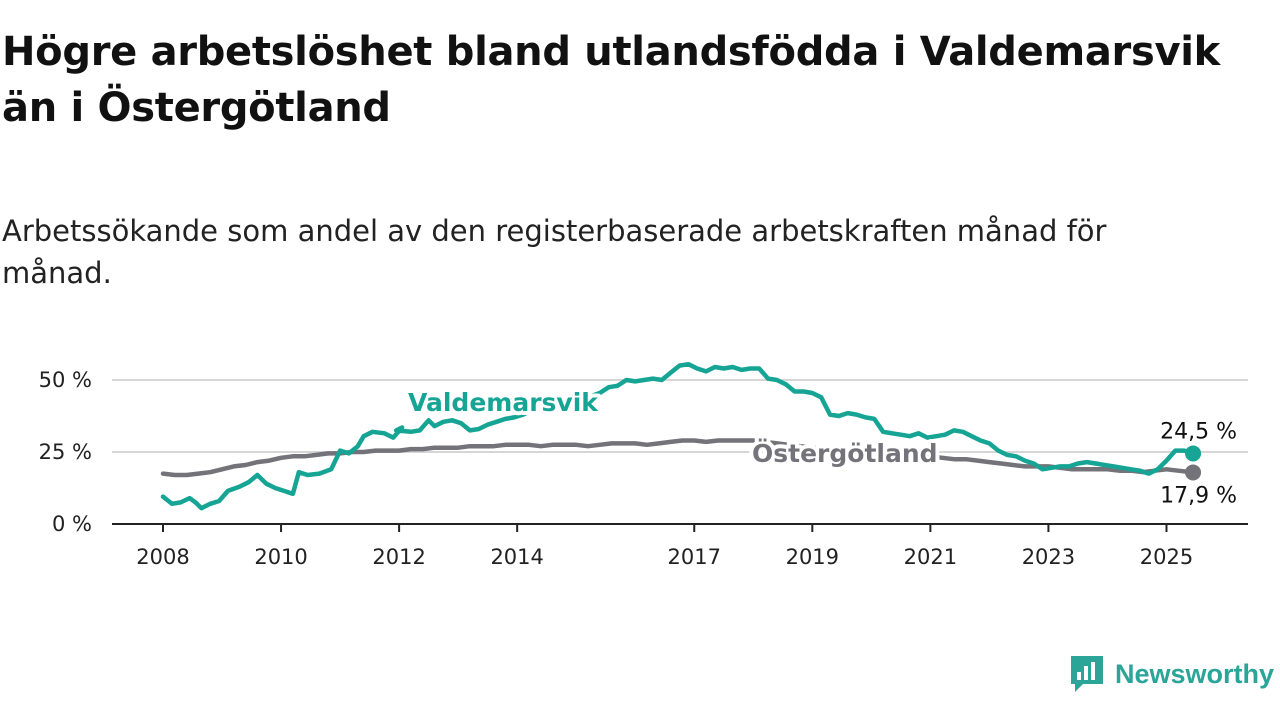 Image resolution: width=1280 pixels, height=720 pixels. What do you see at coordinates (812, 557) in the screenshot?
I see `x-tick-label: 2019` at bounding box center [812, 557].